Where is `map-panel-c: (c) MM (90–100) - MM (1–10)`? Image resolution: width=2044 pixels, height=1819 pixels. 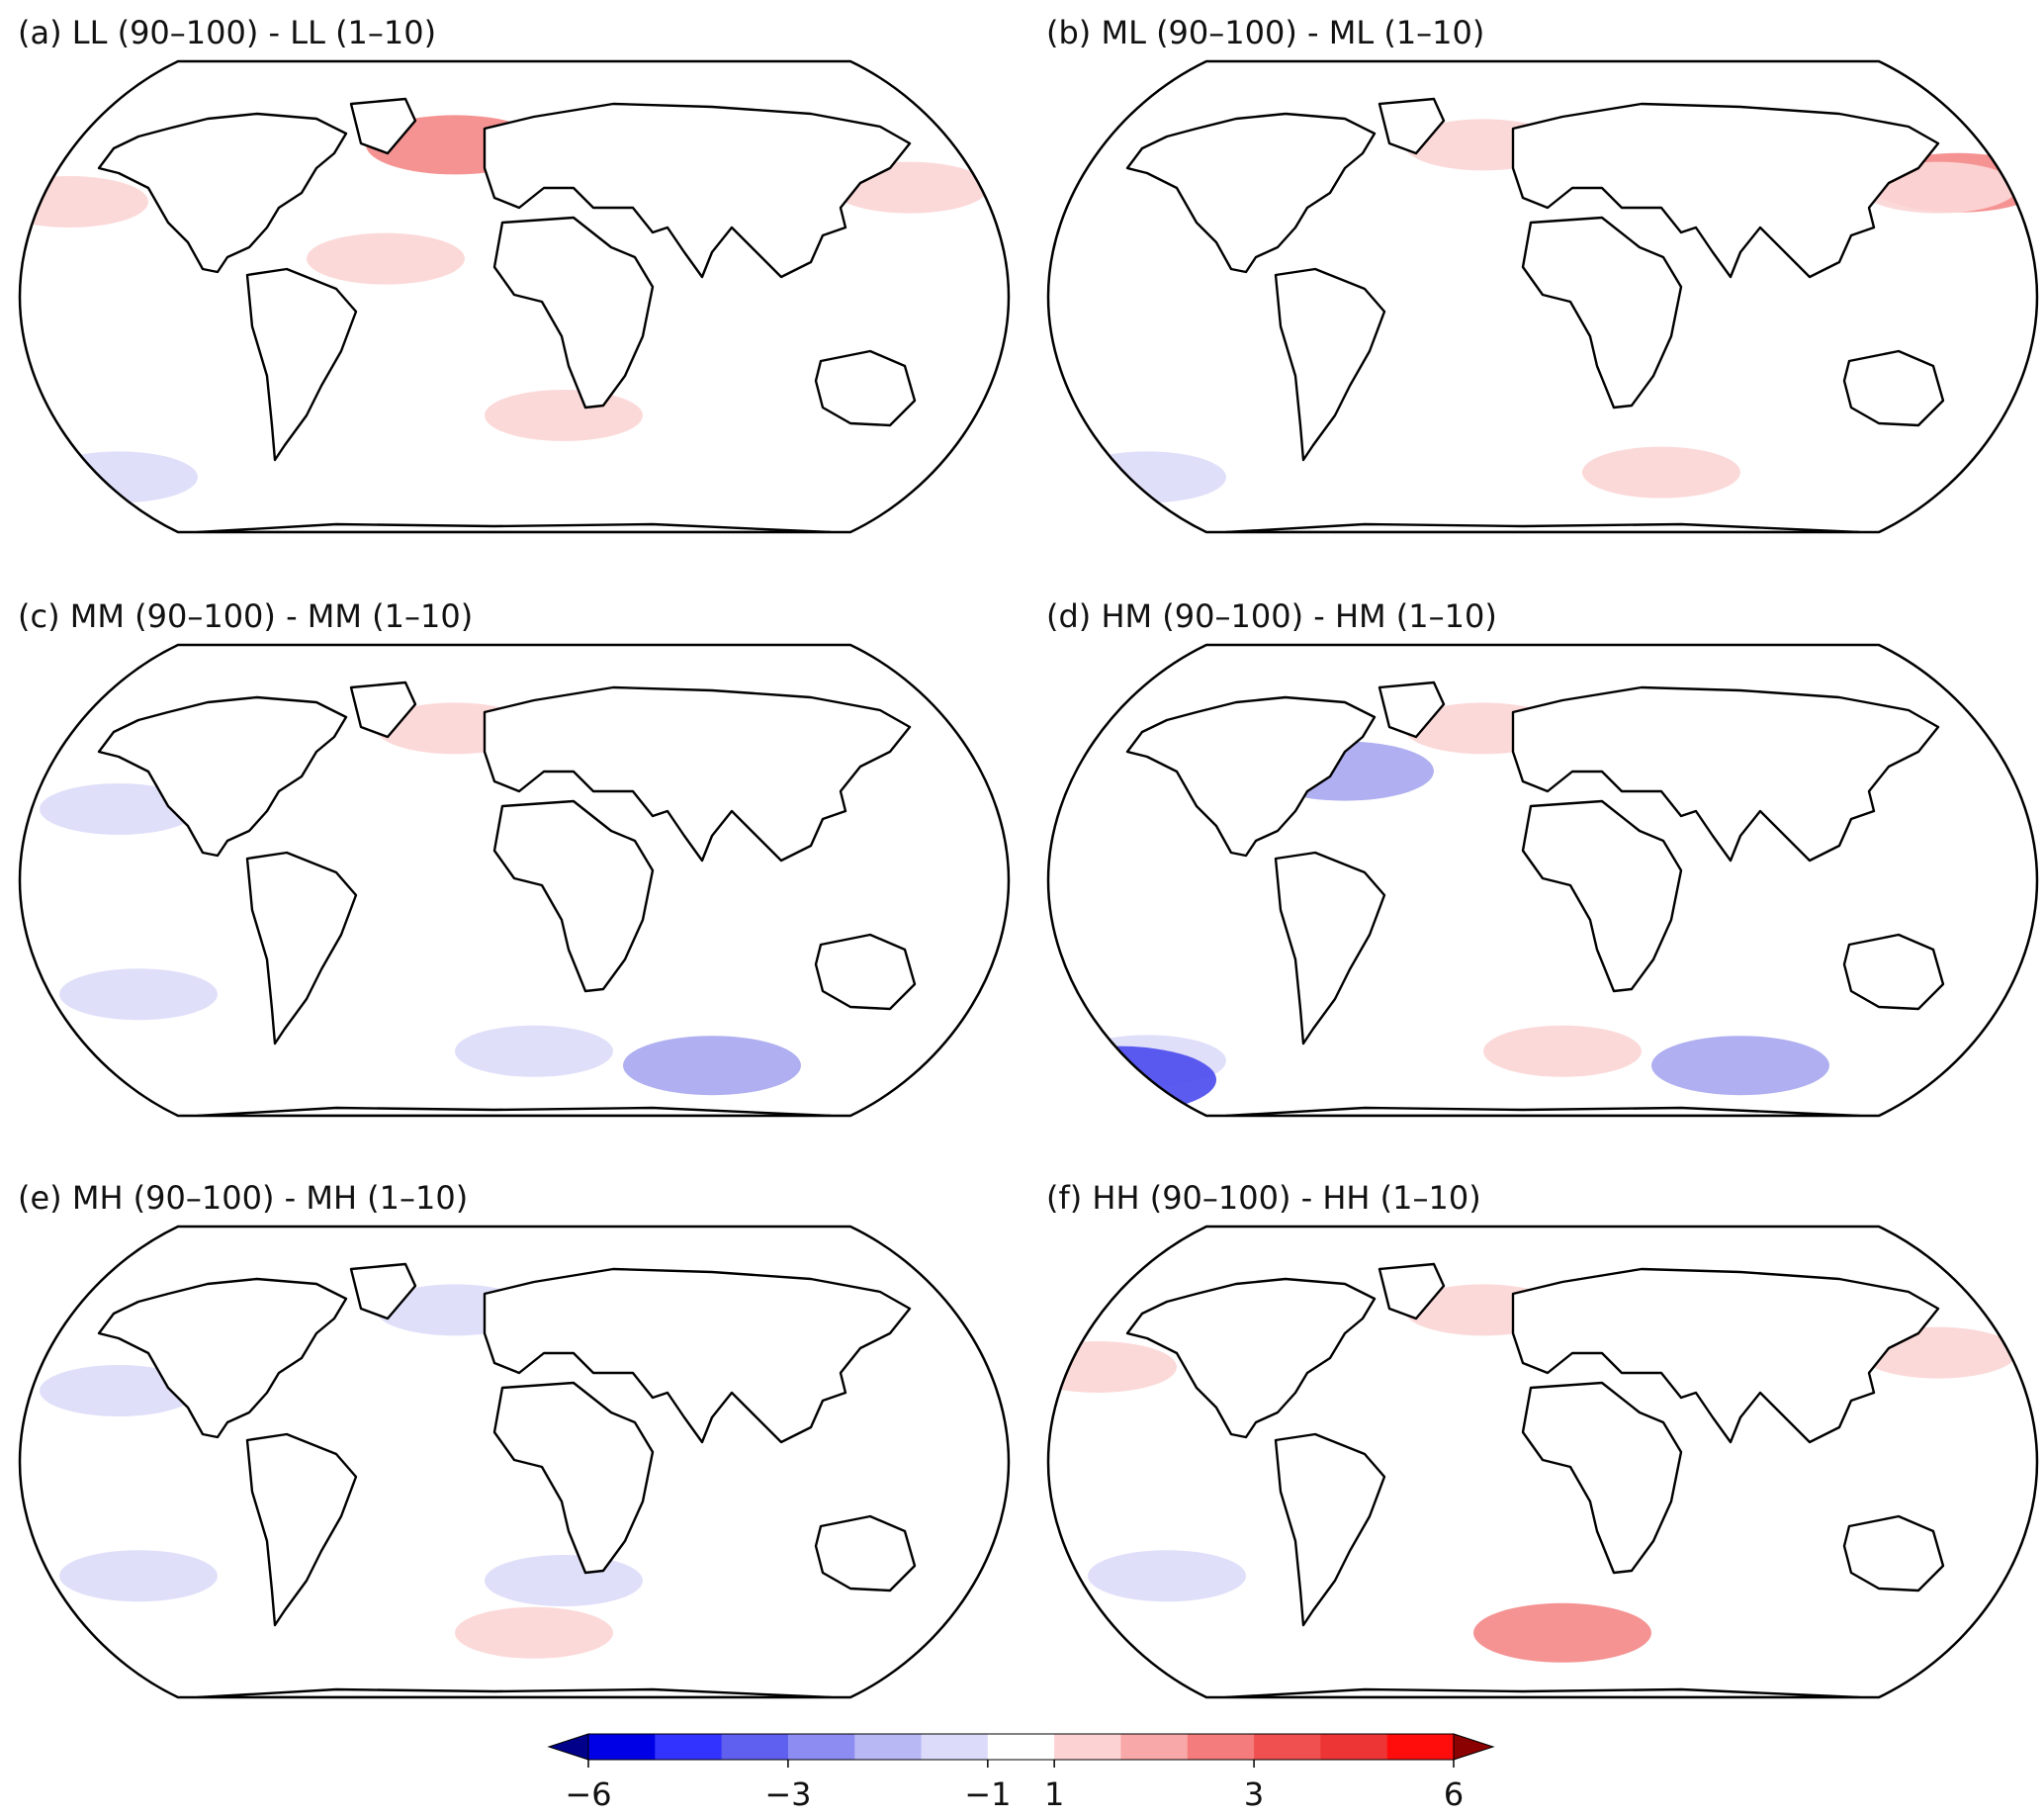 map-panel-c: (c) MM (90–100) - MM (1–10) is located at coordinates (517, 874).